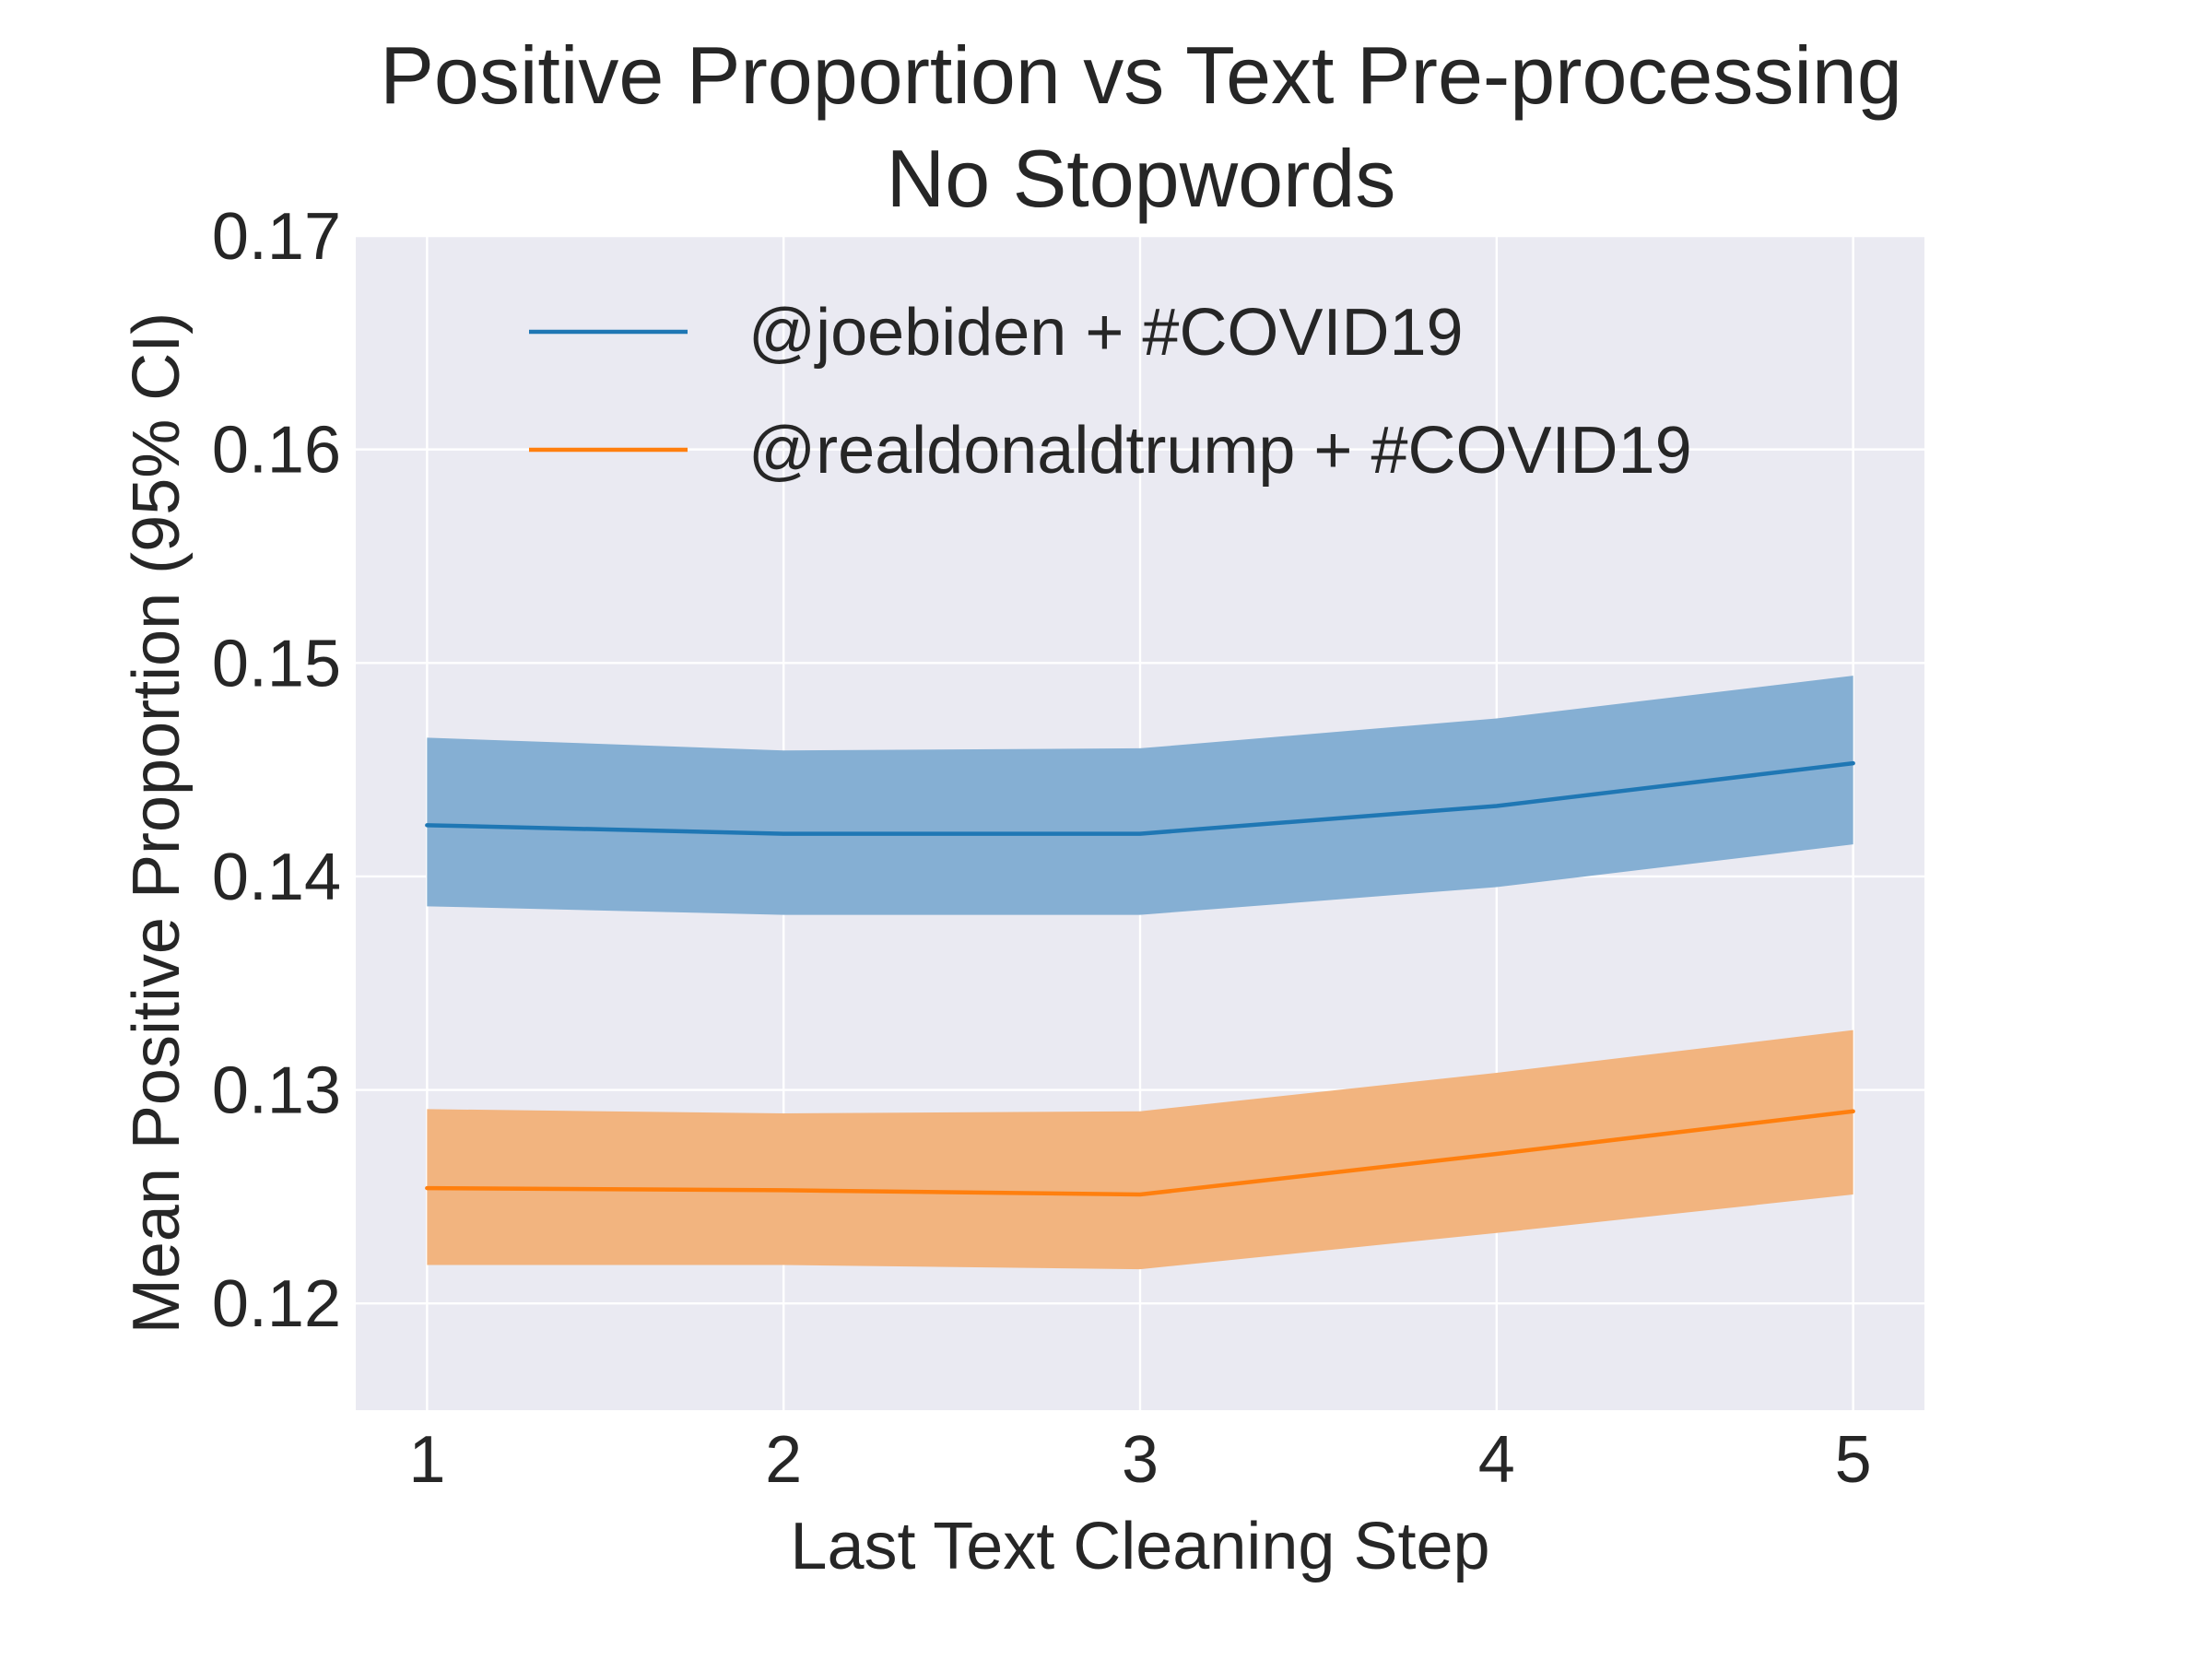 This screenshot has width=2212, height=1659. I want to click on x-tick-label: 4, so click(1496, 1460).